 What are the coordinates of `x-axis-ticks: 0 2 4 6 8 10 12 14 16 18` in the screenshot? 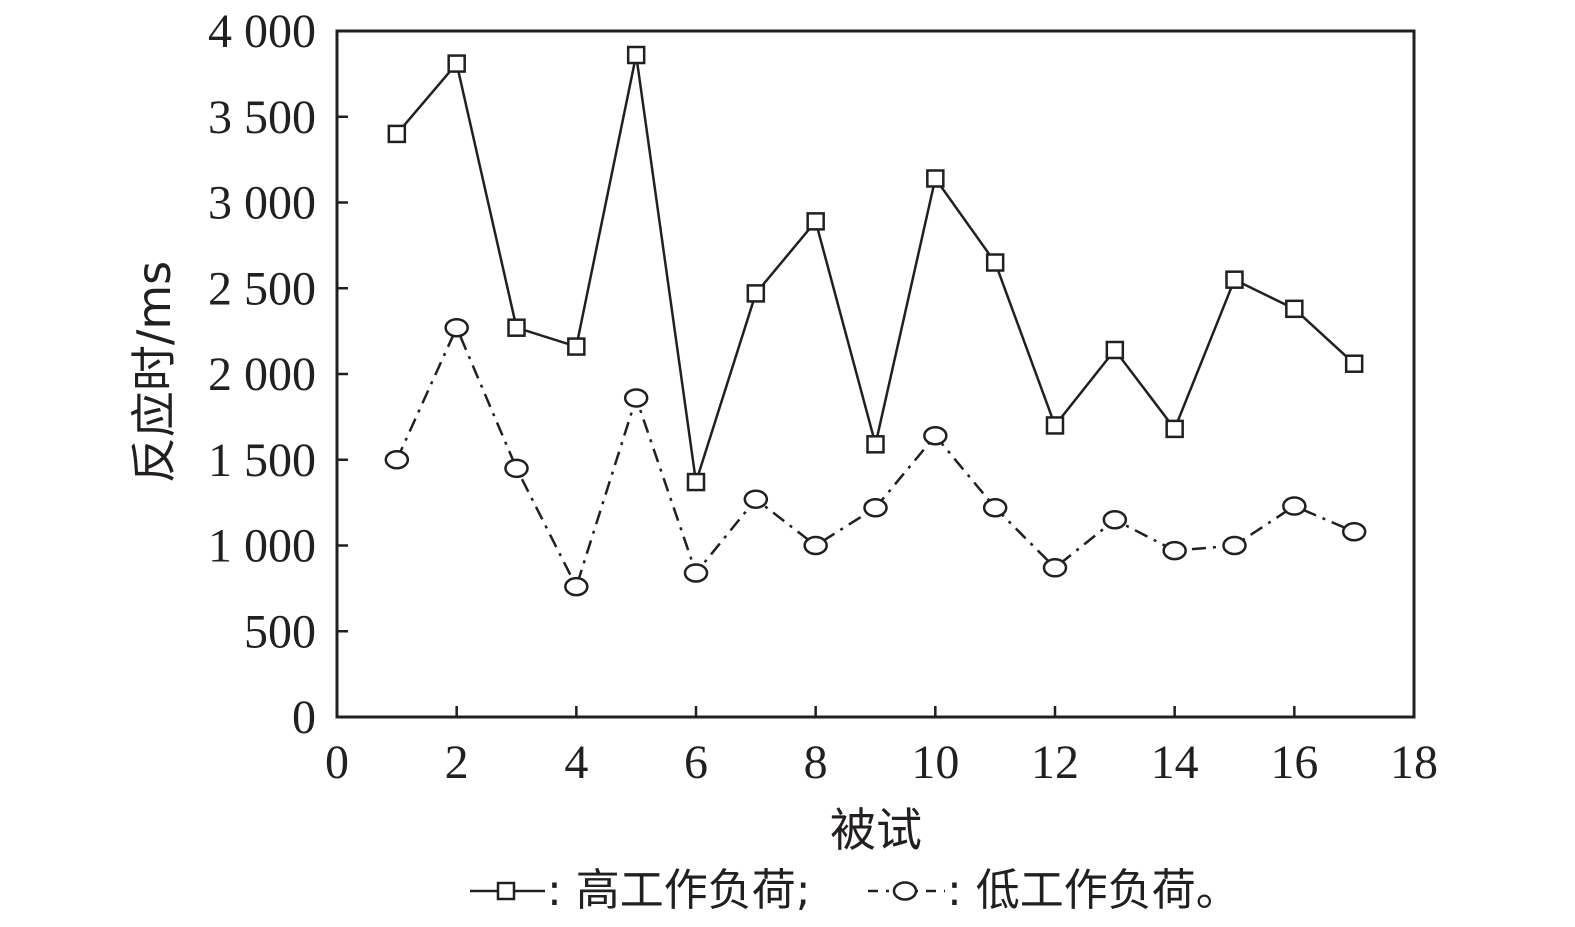 It's located at (881, 747).